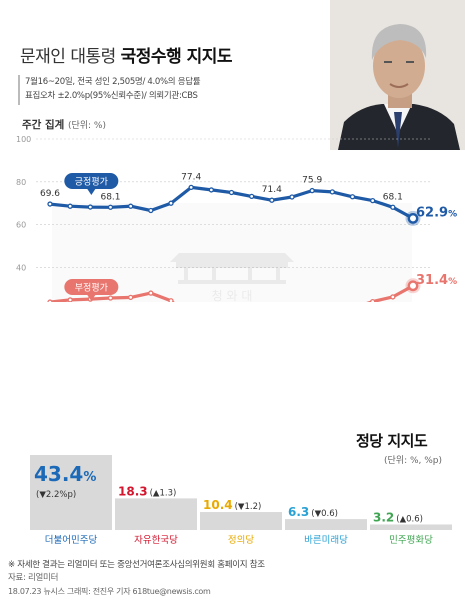  What do you see at coordinates (383, 517) in the screenshot?
I see `party-value: 3.2` at bounding box center [383, 517].